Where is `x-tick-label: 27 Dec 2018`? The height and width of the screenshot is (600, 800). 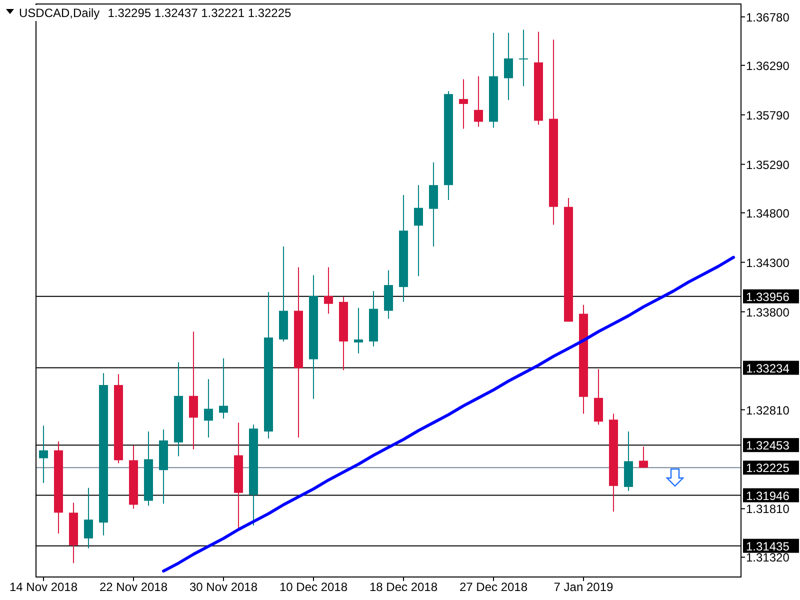
x-tick-label: 27 Dec 2018 is located at coordinates (493, 587).